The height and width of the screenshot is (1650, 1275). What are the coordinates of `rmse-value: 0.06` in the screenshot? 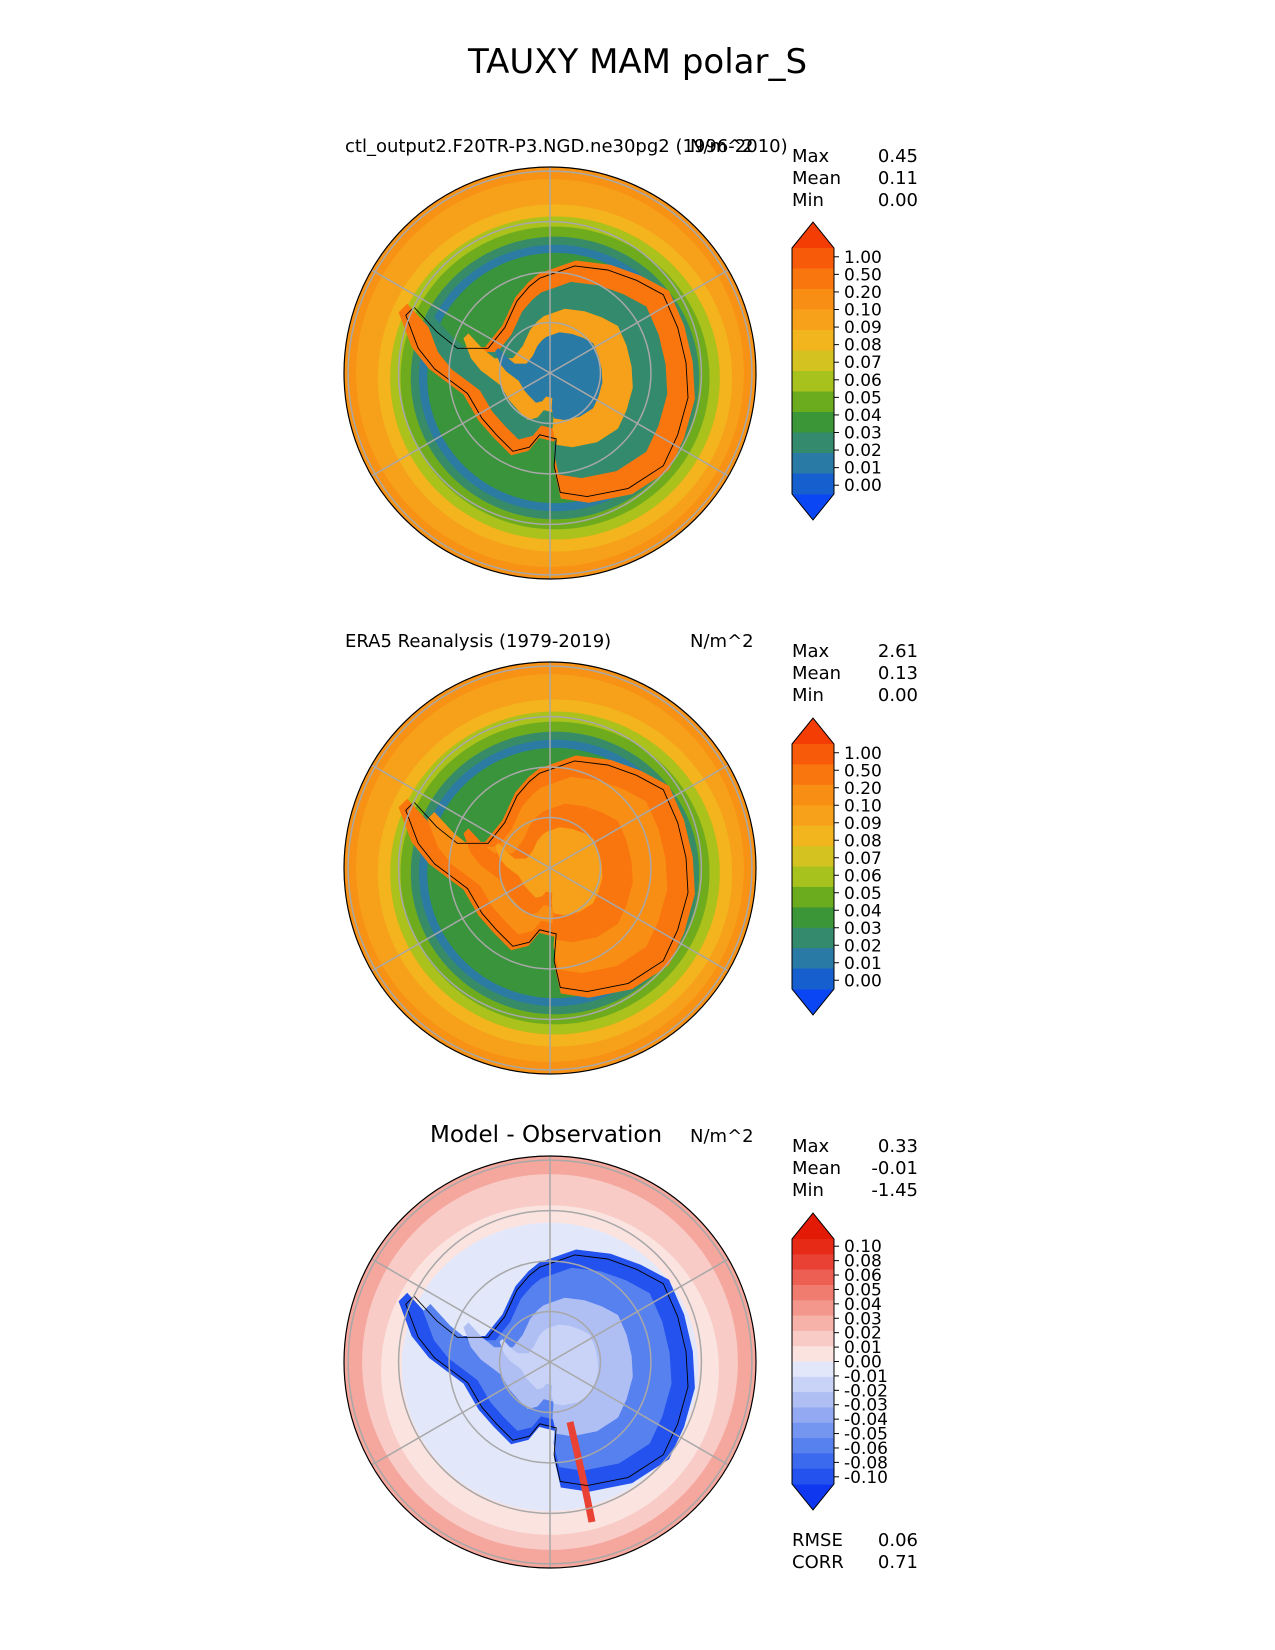 It's located at (897, 1540).